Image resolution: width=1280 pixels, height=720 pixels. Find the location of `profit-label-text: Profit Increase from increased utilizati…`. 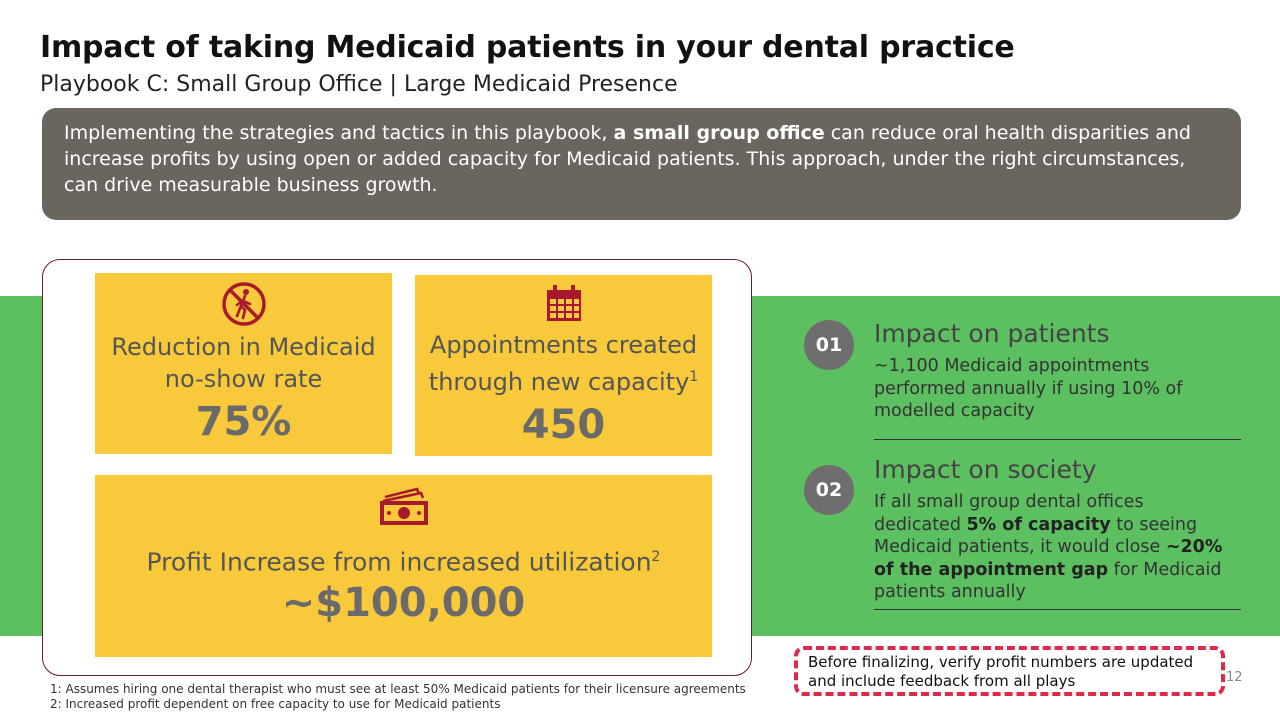

profit-label-text: Profit Increase from increased utilizati… is located at coordinates (399, 562).